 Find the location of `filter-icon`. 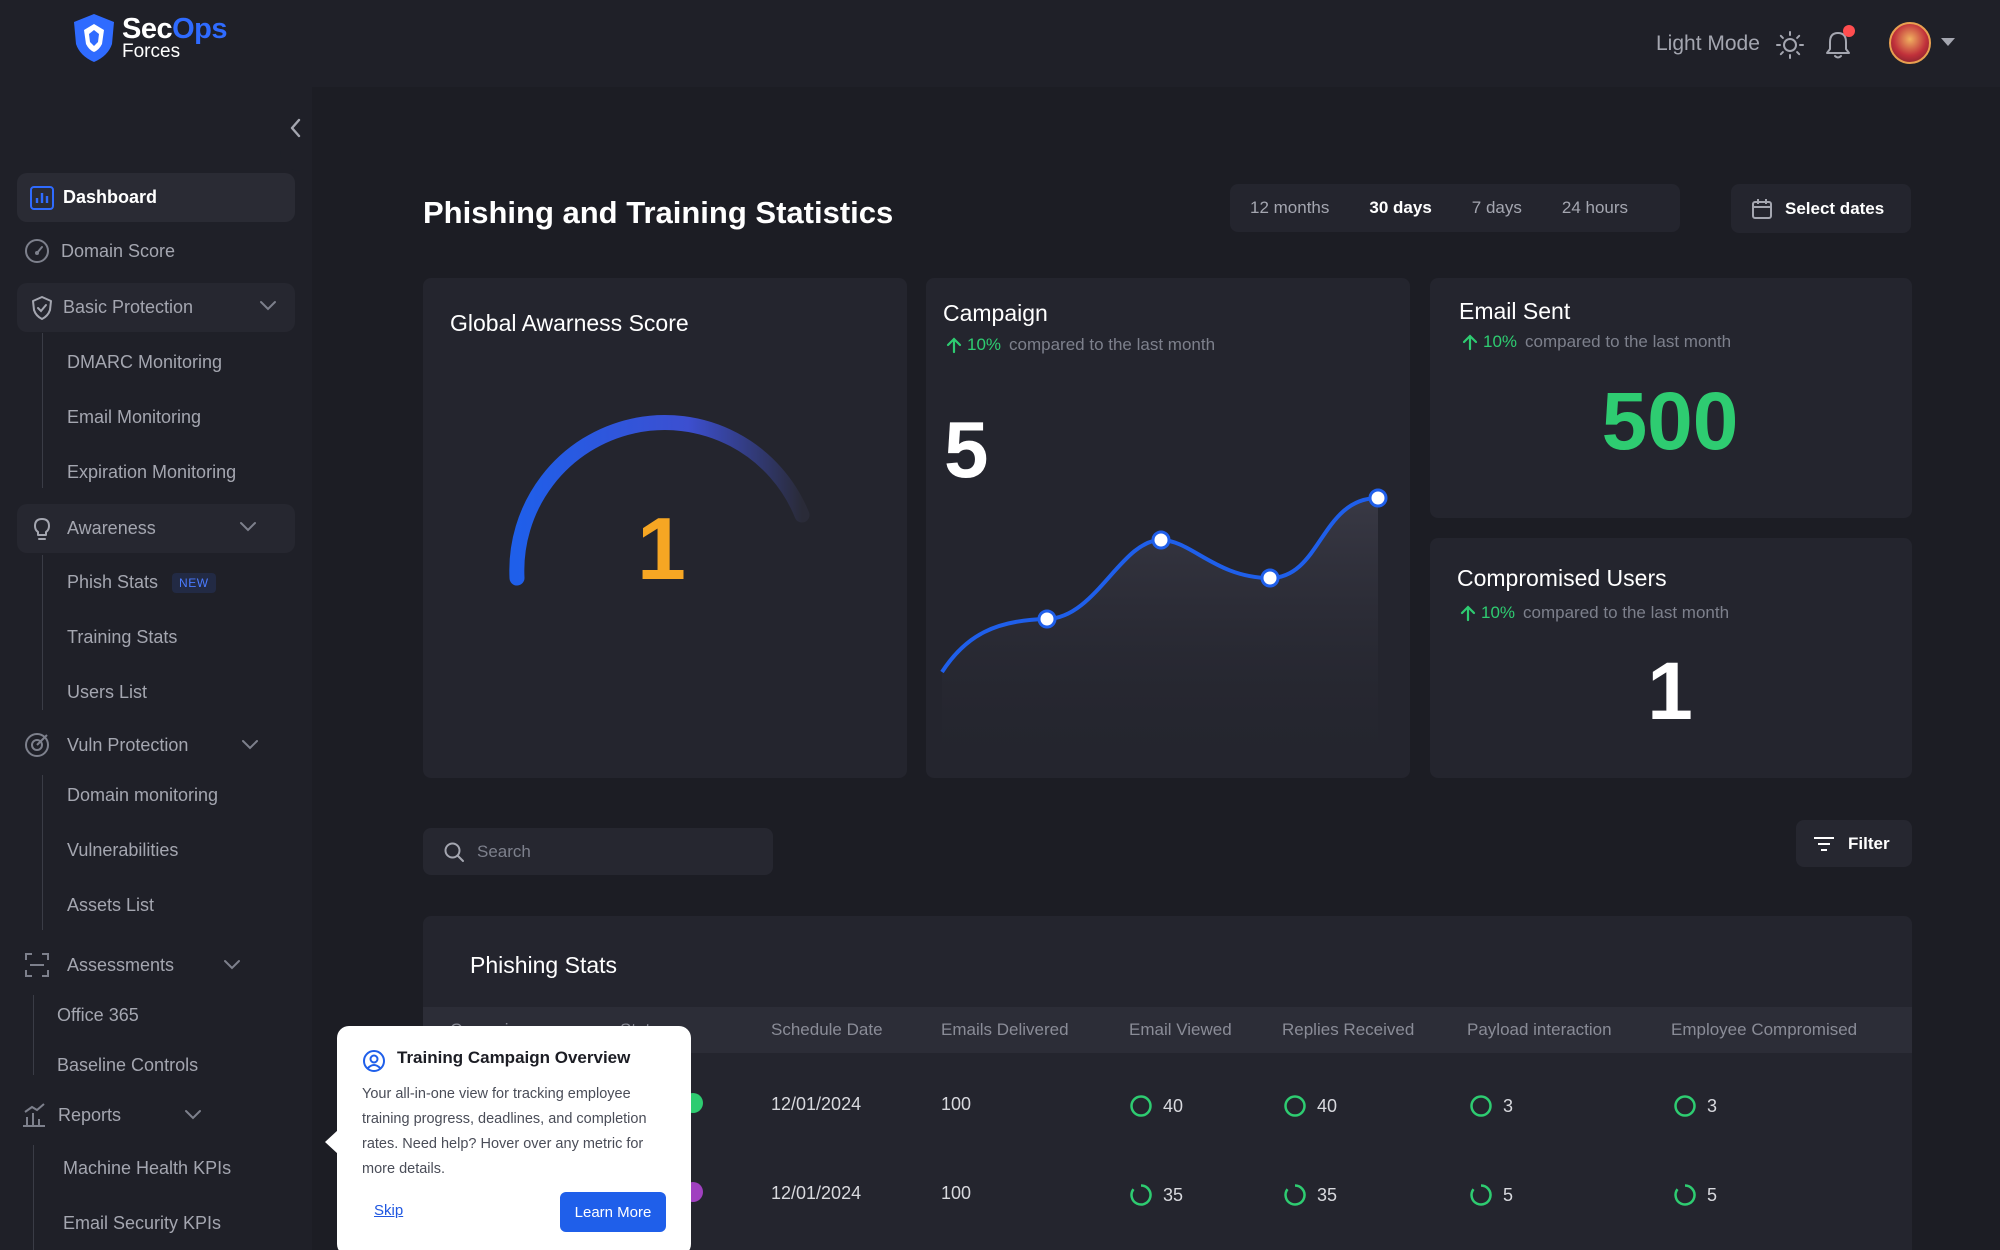

filter-icon is located at coordinates (1824, 843).